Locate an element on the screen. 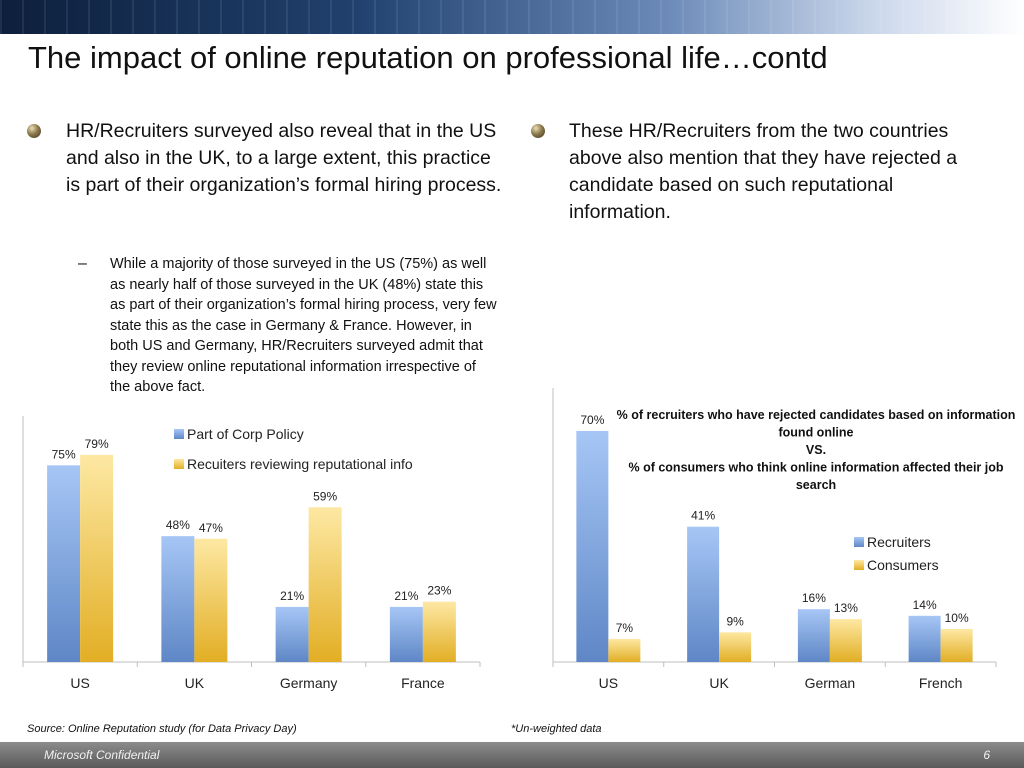 This screenshot has height=768, width=1024. data-label: 16% is located at coordinates (814, 598).